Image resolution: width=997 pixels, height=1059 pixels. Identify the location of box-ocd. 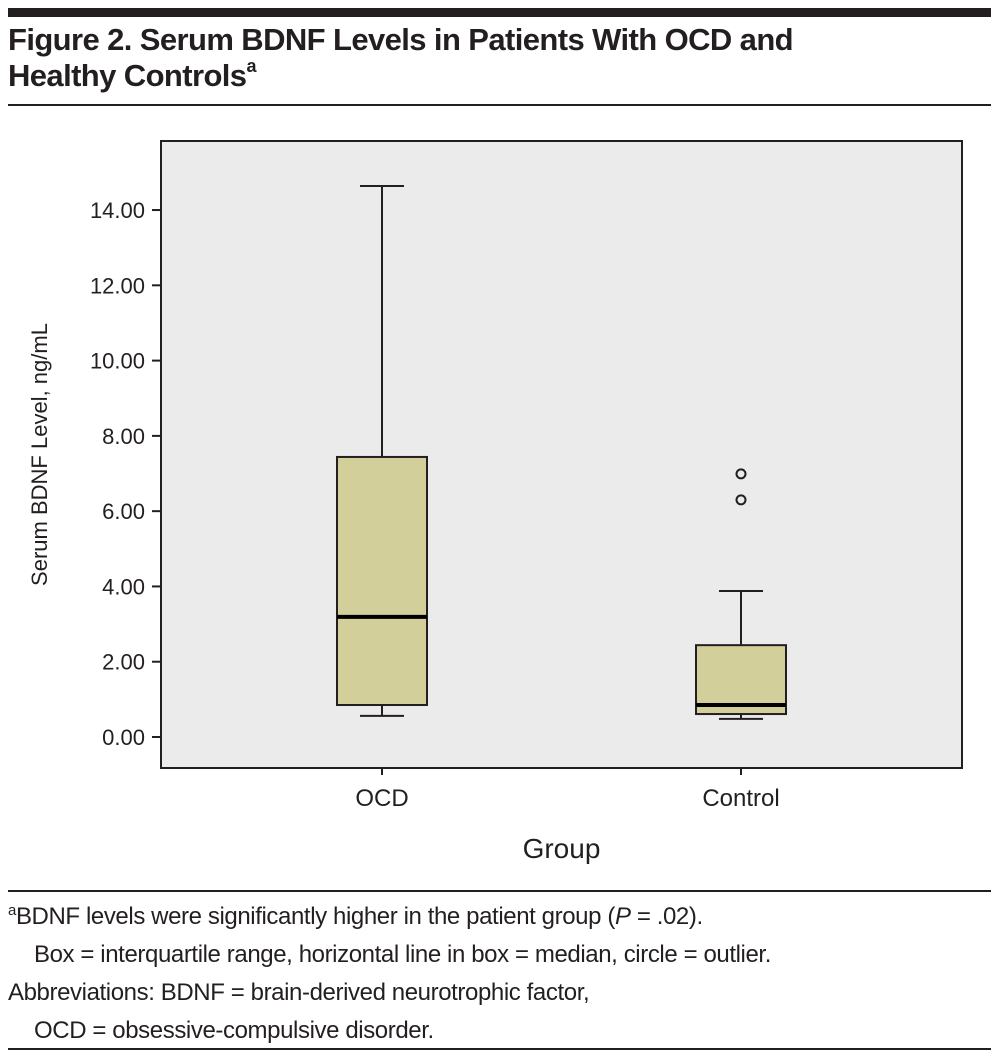
(382, 450).